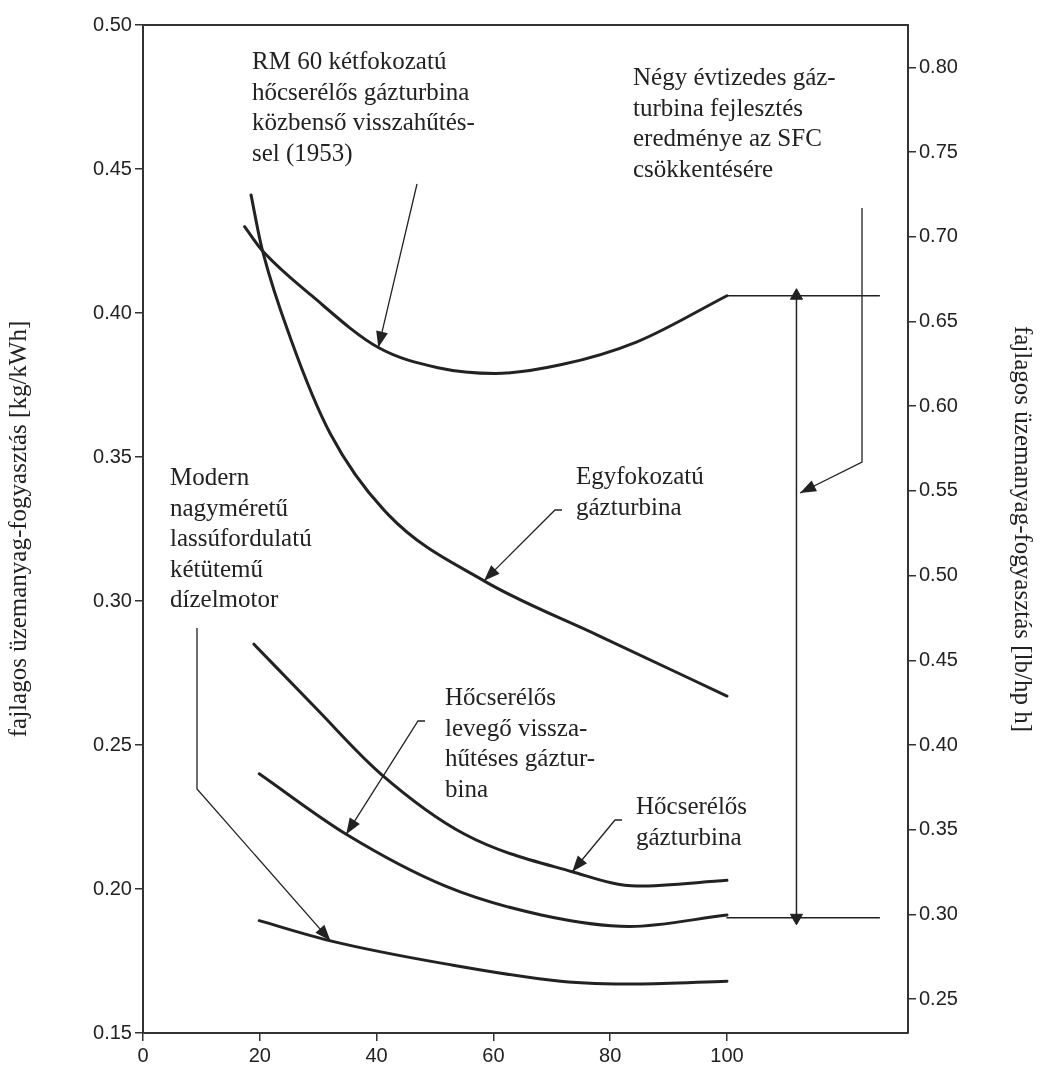 This screenshot has height=1077, width=1041. What do you see at coordinates (112, 743) in the screenshot?
I see `y-tick-label: 0.25` at bounding box center [112, 743].